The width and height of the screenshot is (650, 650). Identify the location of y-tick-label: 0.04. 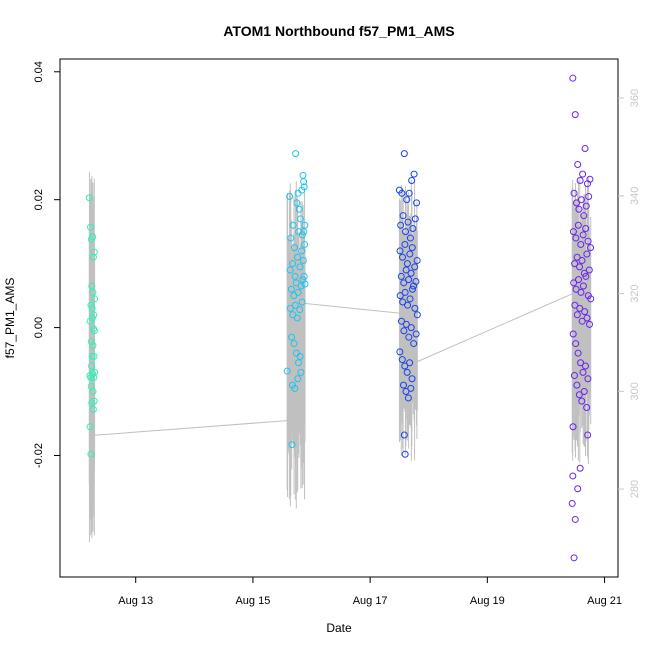
(39, 71).